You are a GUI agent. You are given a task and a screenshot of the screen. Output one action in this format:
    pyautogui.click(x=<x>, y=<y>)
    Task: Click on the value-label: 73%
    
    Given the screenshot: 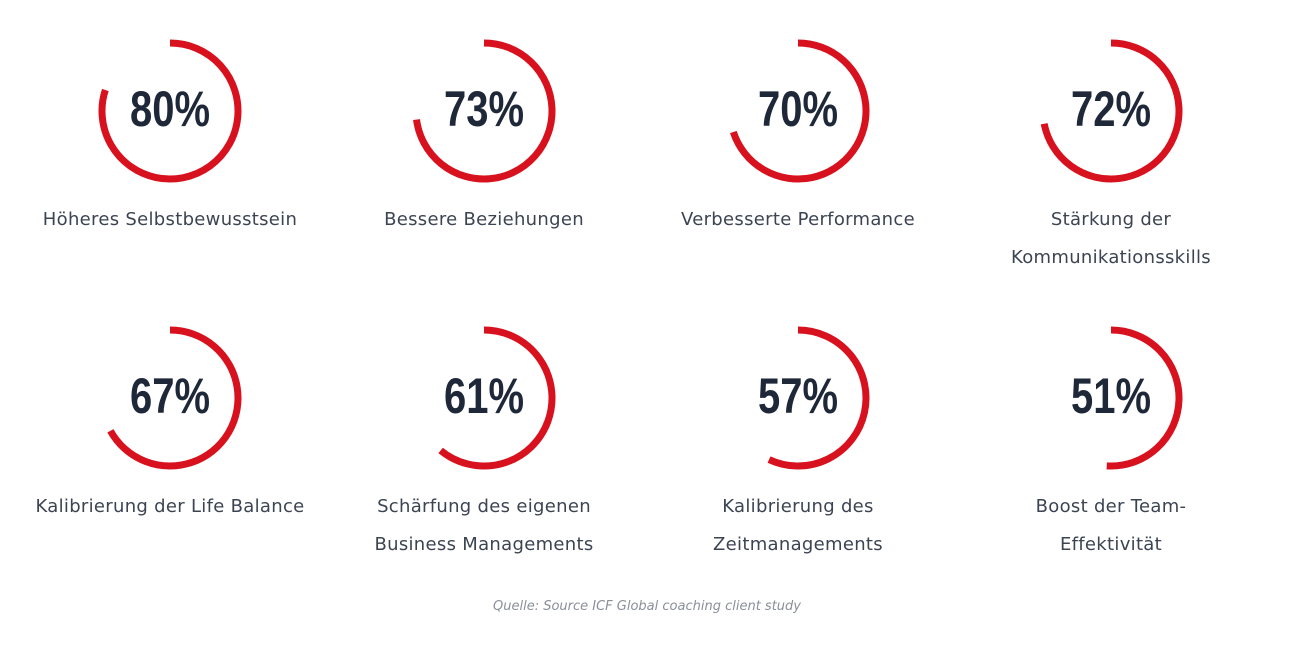 What is the action you would take?
    pyautogui.click(x=484, y=109)
    